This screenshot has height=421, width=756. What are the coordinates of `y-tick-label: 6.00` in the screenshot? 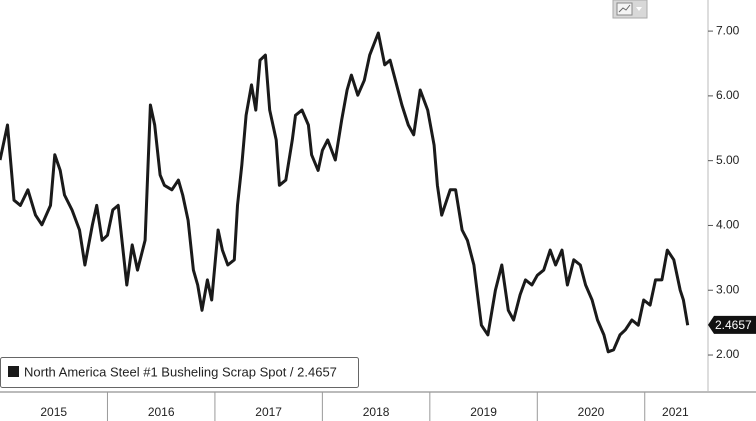 It's located at (728, 95).